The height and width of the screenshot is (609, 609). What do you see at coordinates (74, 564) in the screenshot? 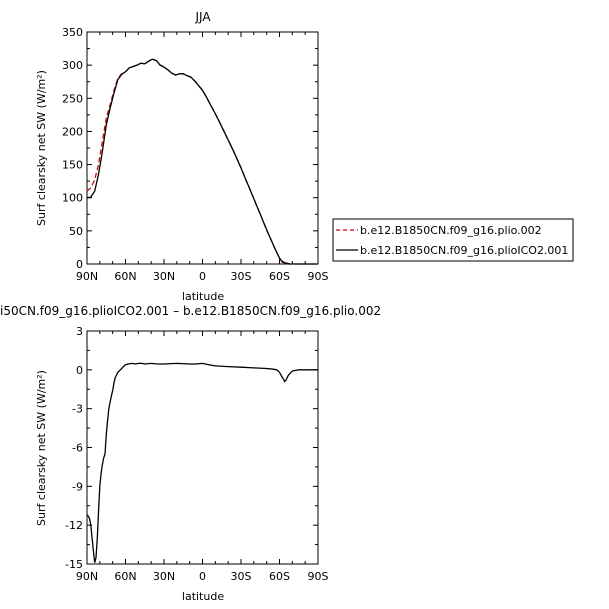
I see `bottom-y-tick-label: -15` at bounding box center [74, 564].